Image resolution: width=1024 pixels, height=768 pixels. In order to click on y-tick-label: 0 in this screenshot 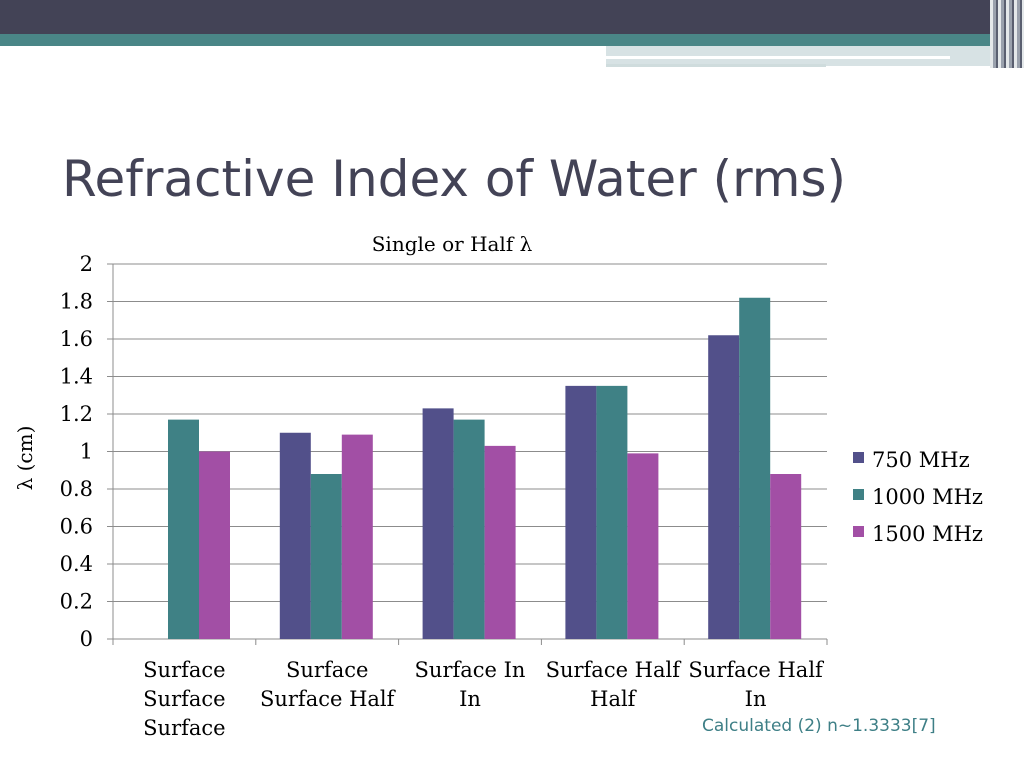, I will do `click(86, 639)`.